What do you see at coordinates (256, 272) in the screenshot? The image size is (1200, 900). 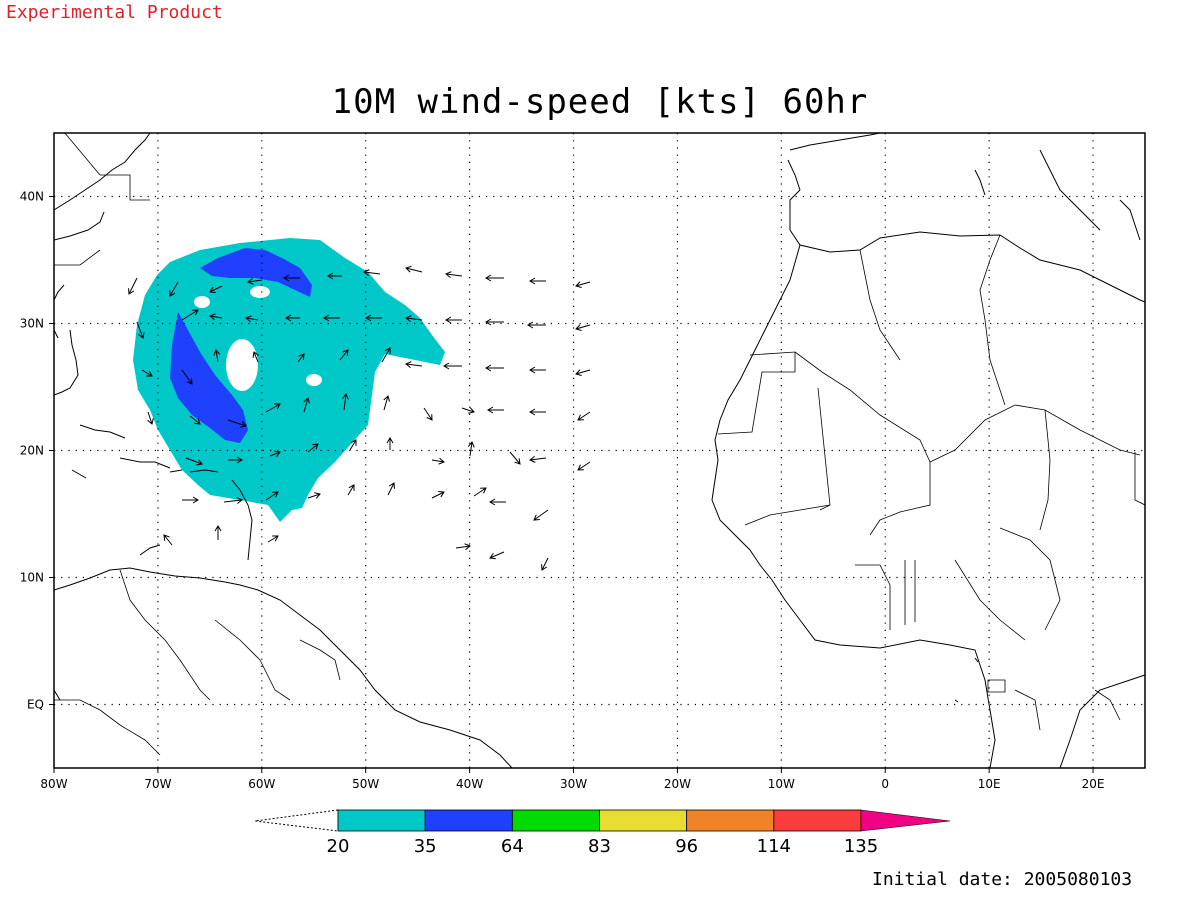 I see `wind-35-64kt-region-north` at bounding box center [256, 272].